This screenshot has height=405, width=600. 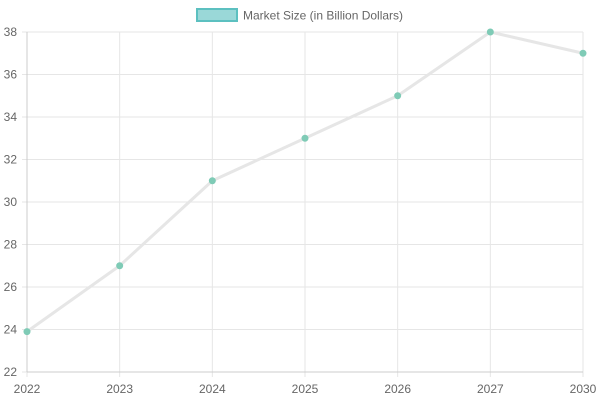 I want to click on y-tick-label: 30, so click(x=11, y=202).